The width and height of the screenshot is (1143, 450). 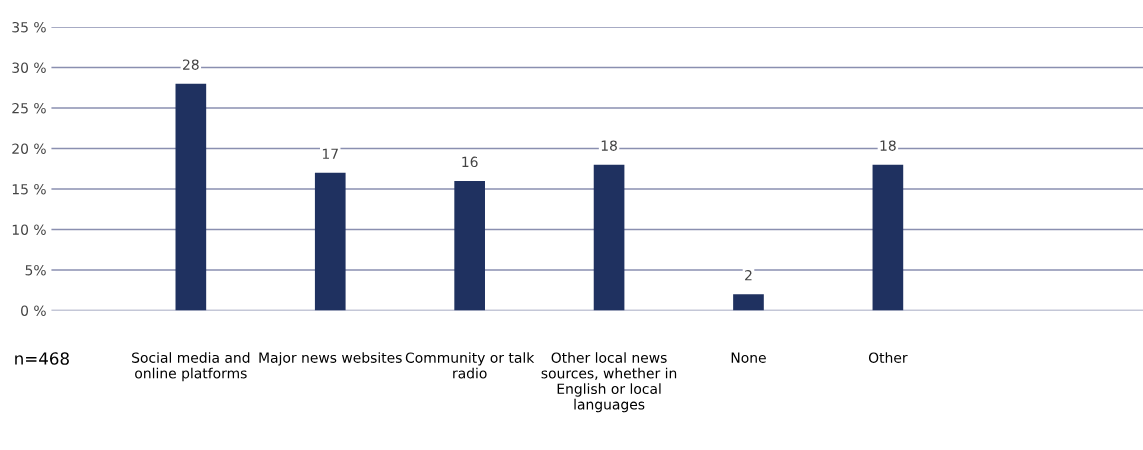 What do you see at coordinates (748, 275) in the screenshot?
I see `data-label: 2` at bounding box center [748, 275].